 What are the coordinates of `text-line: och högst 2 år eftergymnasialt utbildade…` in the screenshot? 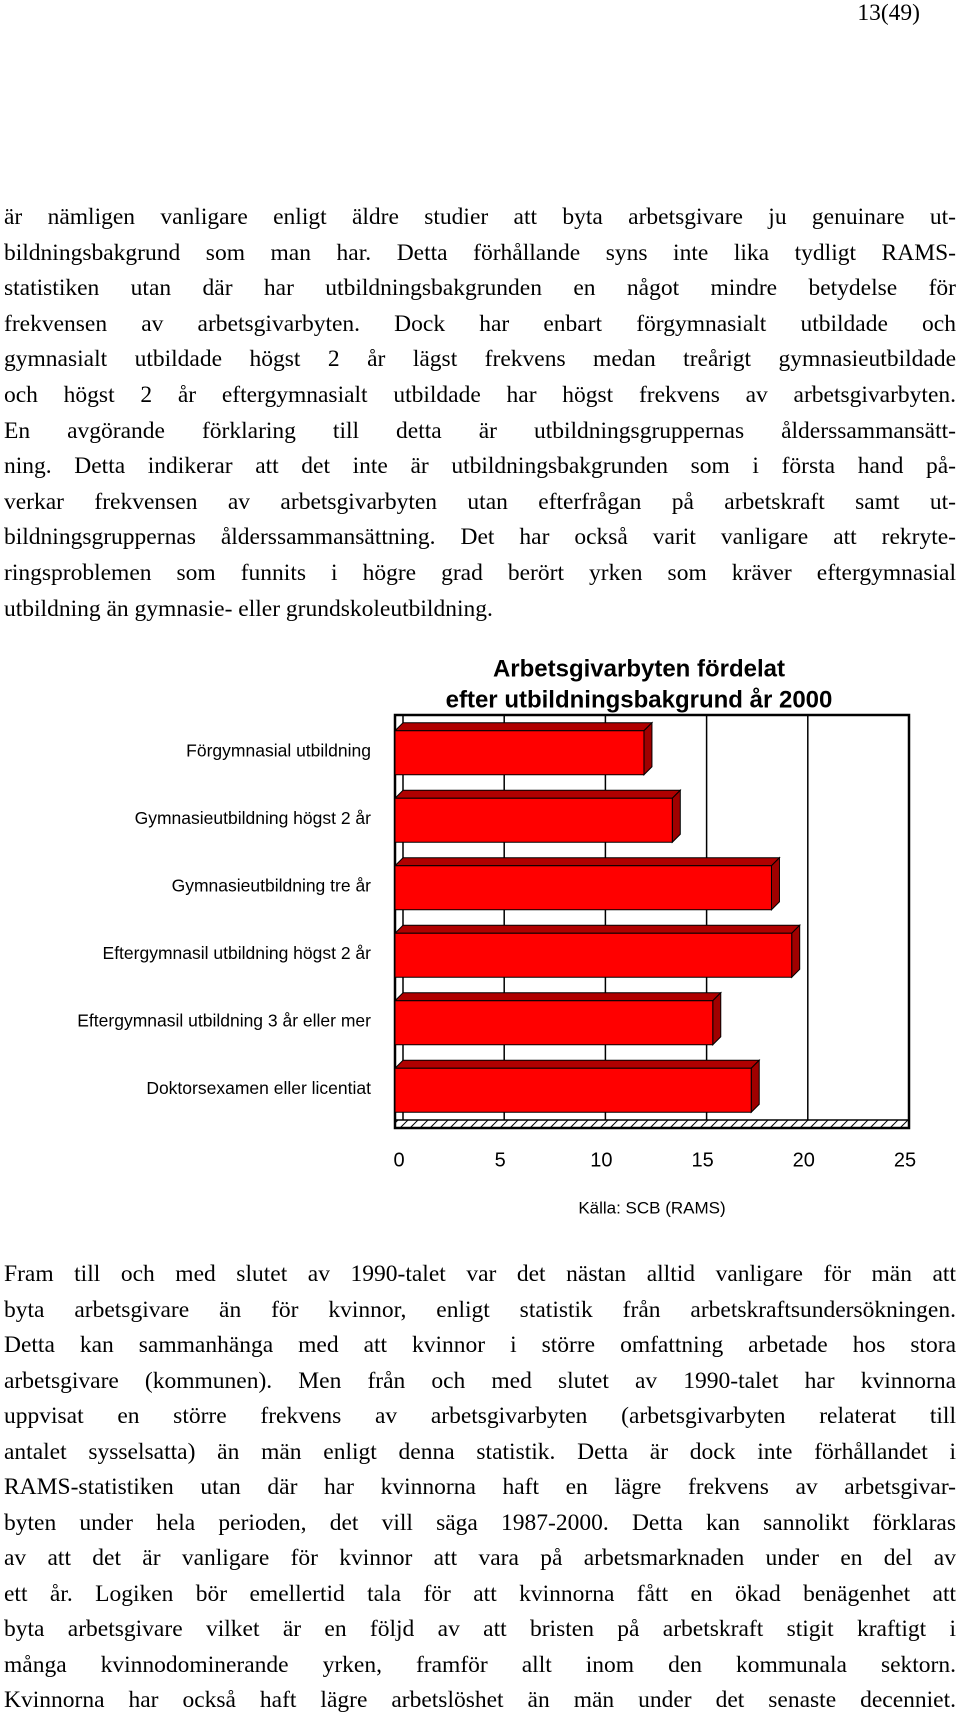 It's located at (480, 395).